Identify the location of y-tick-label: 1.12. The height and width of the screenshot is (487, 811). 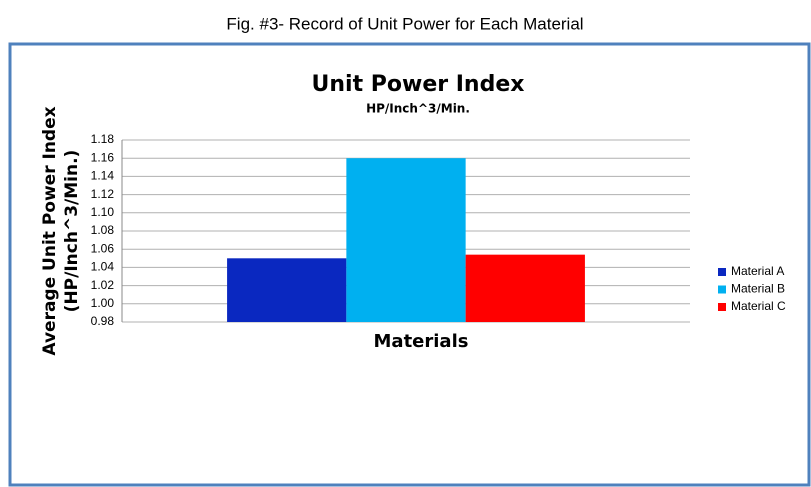
(103, 194).